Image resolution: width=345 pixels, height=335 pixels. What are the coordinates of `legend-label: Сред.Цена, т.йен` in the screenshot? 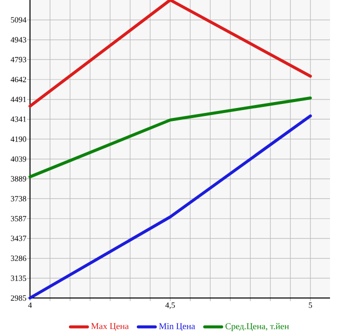 It's located at (257, 327).